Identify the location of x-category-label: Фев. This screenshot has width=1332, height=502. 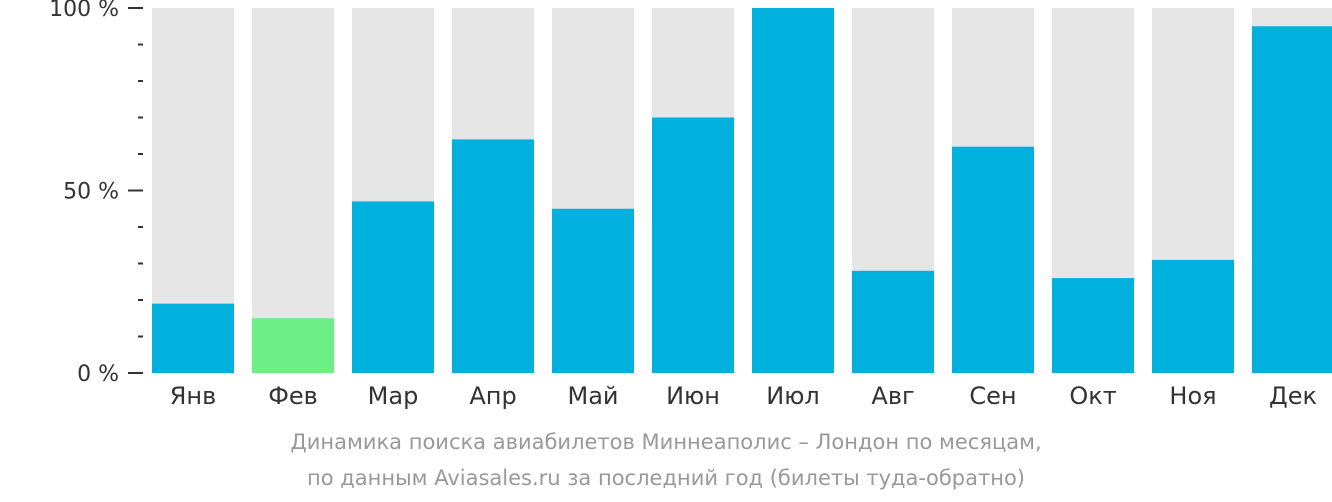
(293, 396).